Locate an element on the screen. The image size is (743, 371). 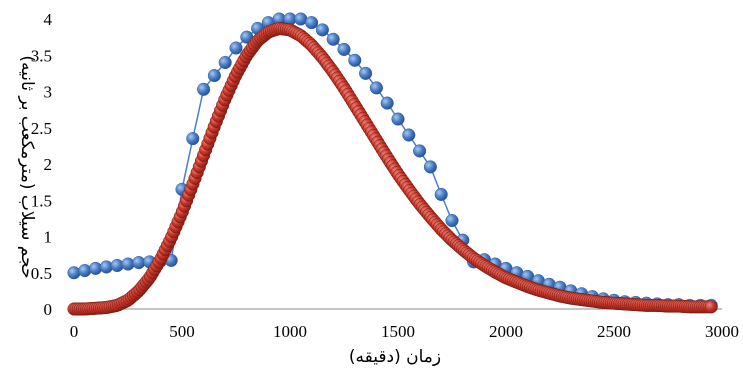
y-axis-title: حجم سیلاب (مترمکعب بر ثانیه) is located at coordinates (27, 166).